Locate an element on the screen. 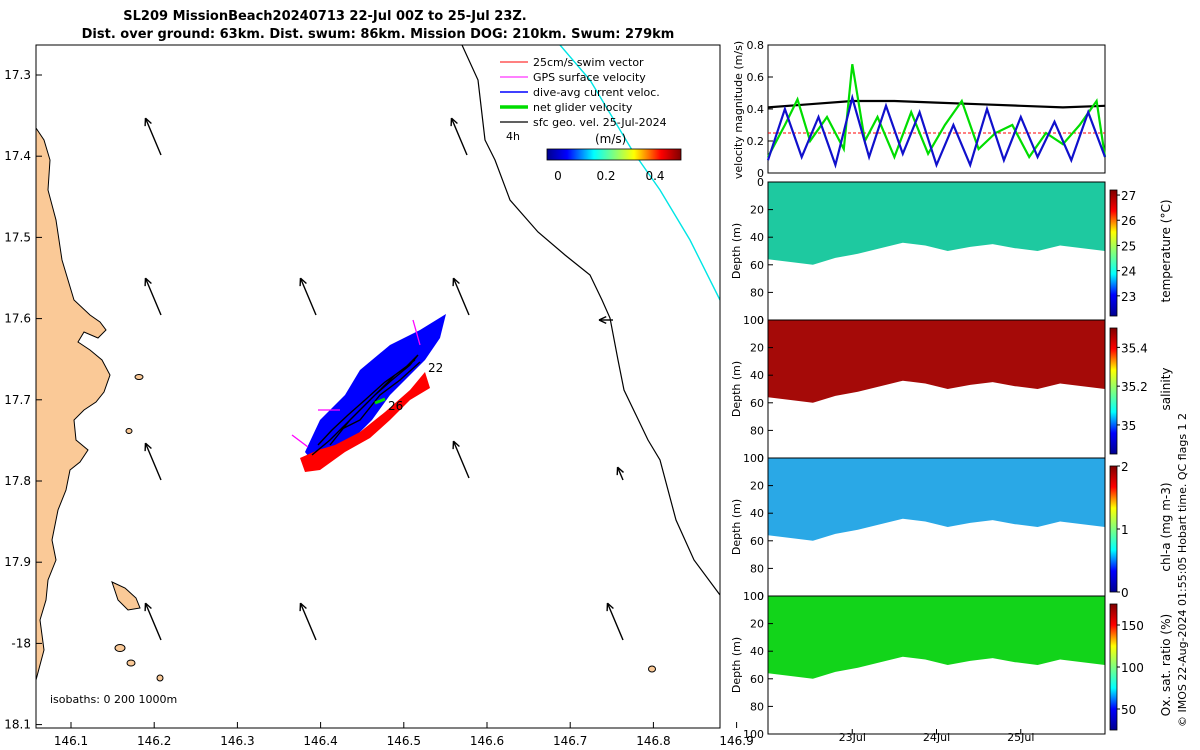  time-tick-label: 24Jul is located at coordinates (936, 737).